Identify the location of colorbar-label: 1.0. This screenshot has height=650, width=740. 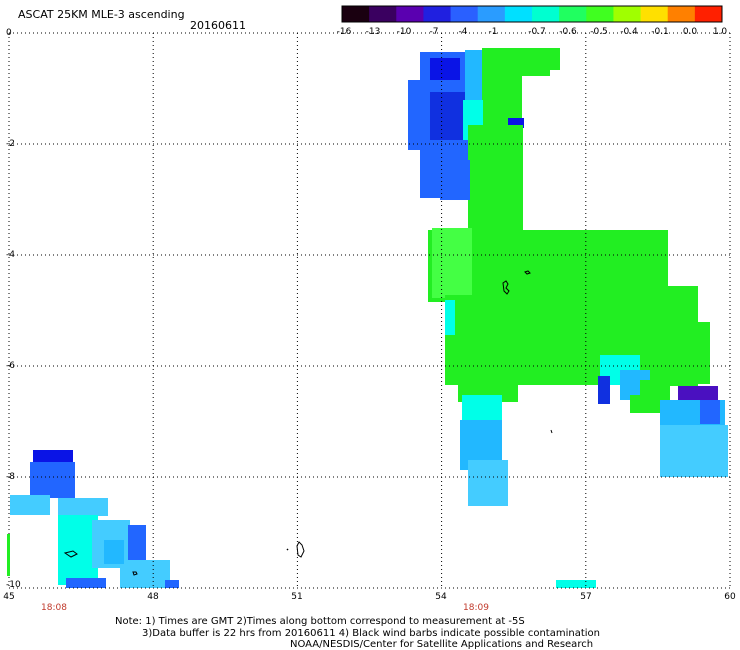
(720, 32).